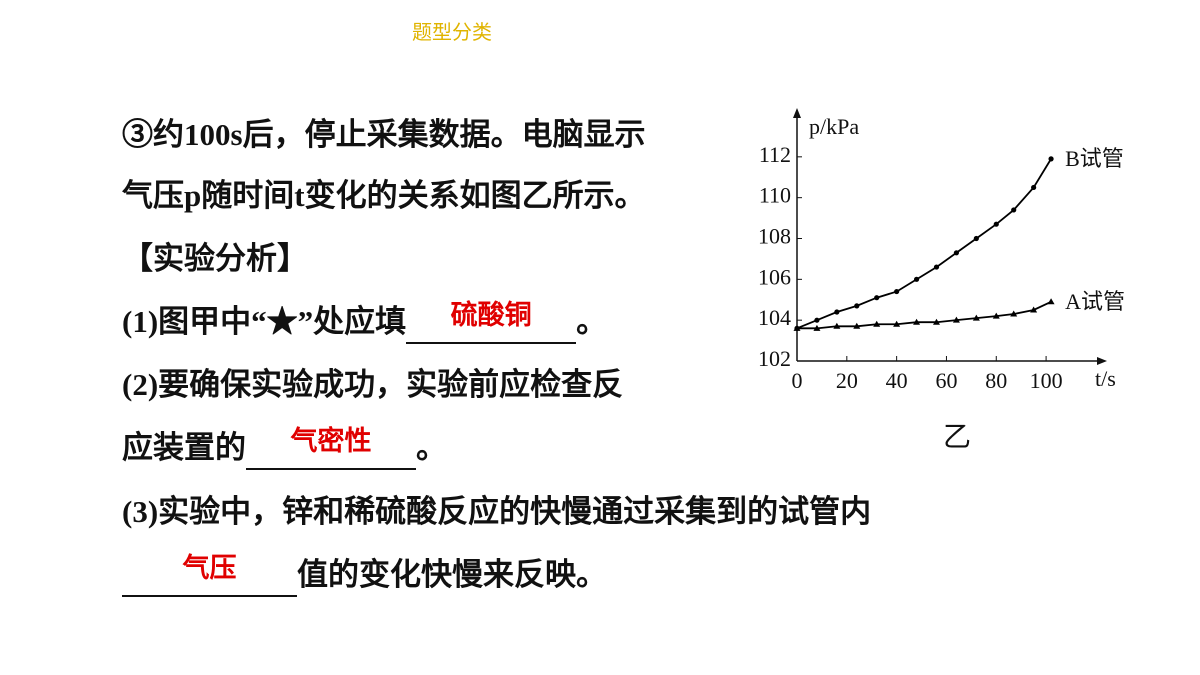  I want to click on answer-blank: 气密性, so click(331, 448).